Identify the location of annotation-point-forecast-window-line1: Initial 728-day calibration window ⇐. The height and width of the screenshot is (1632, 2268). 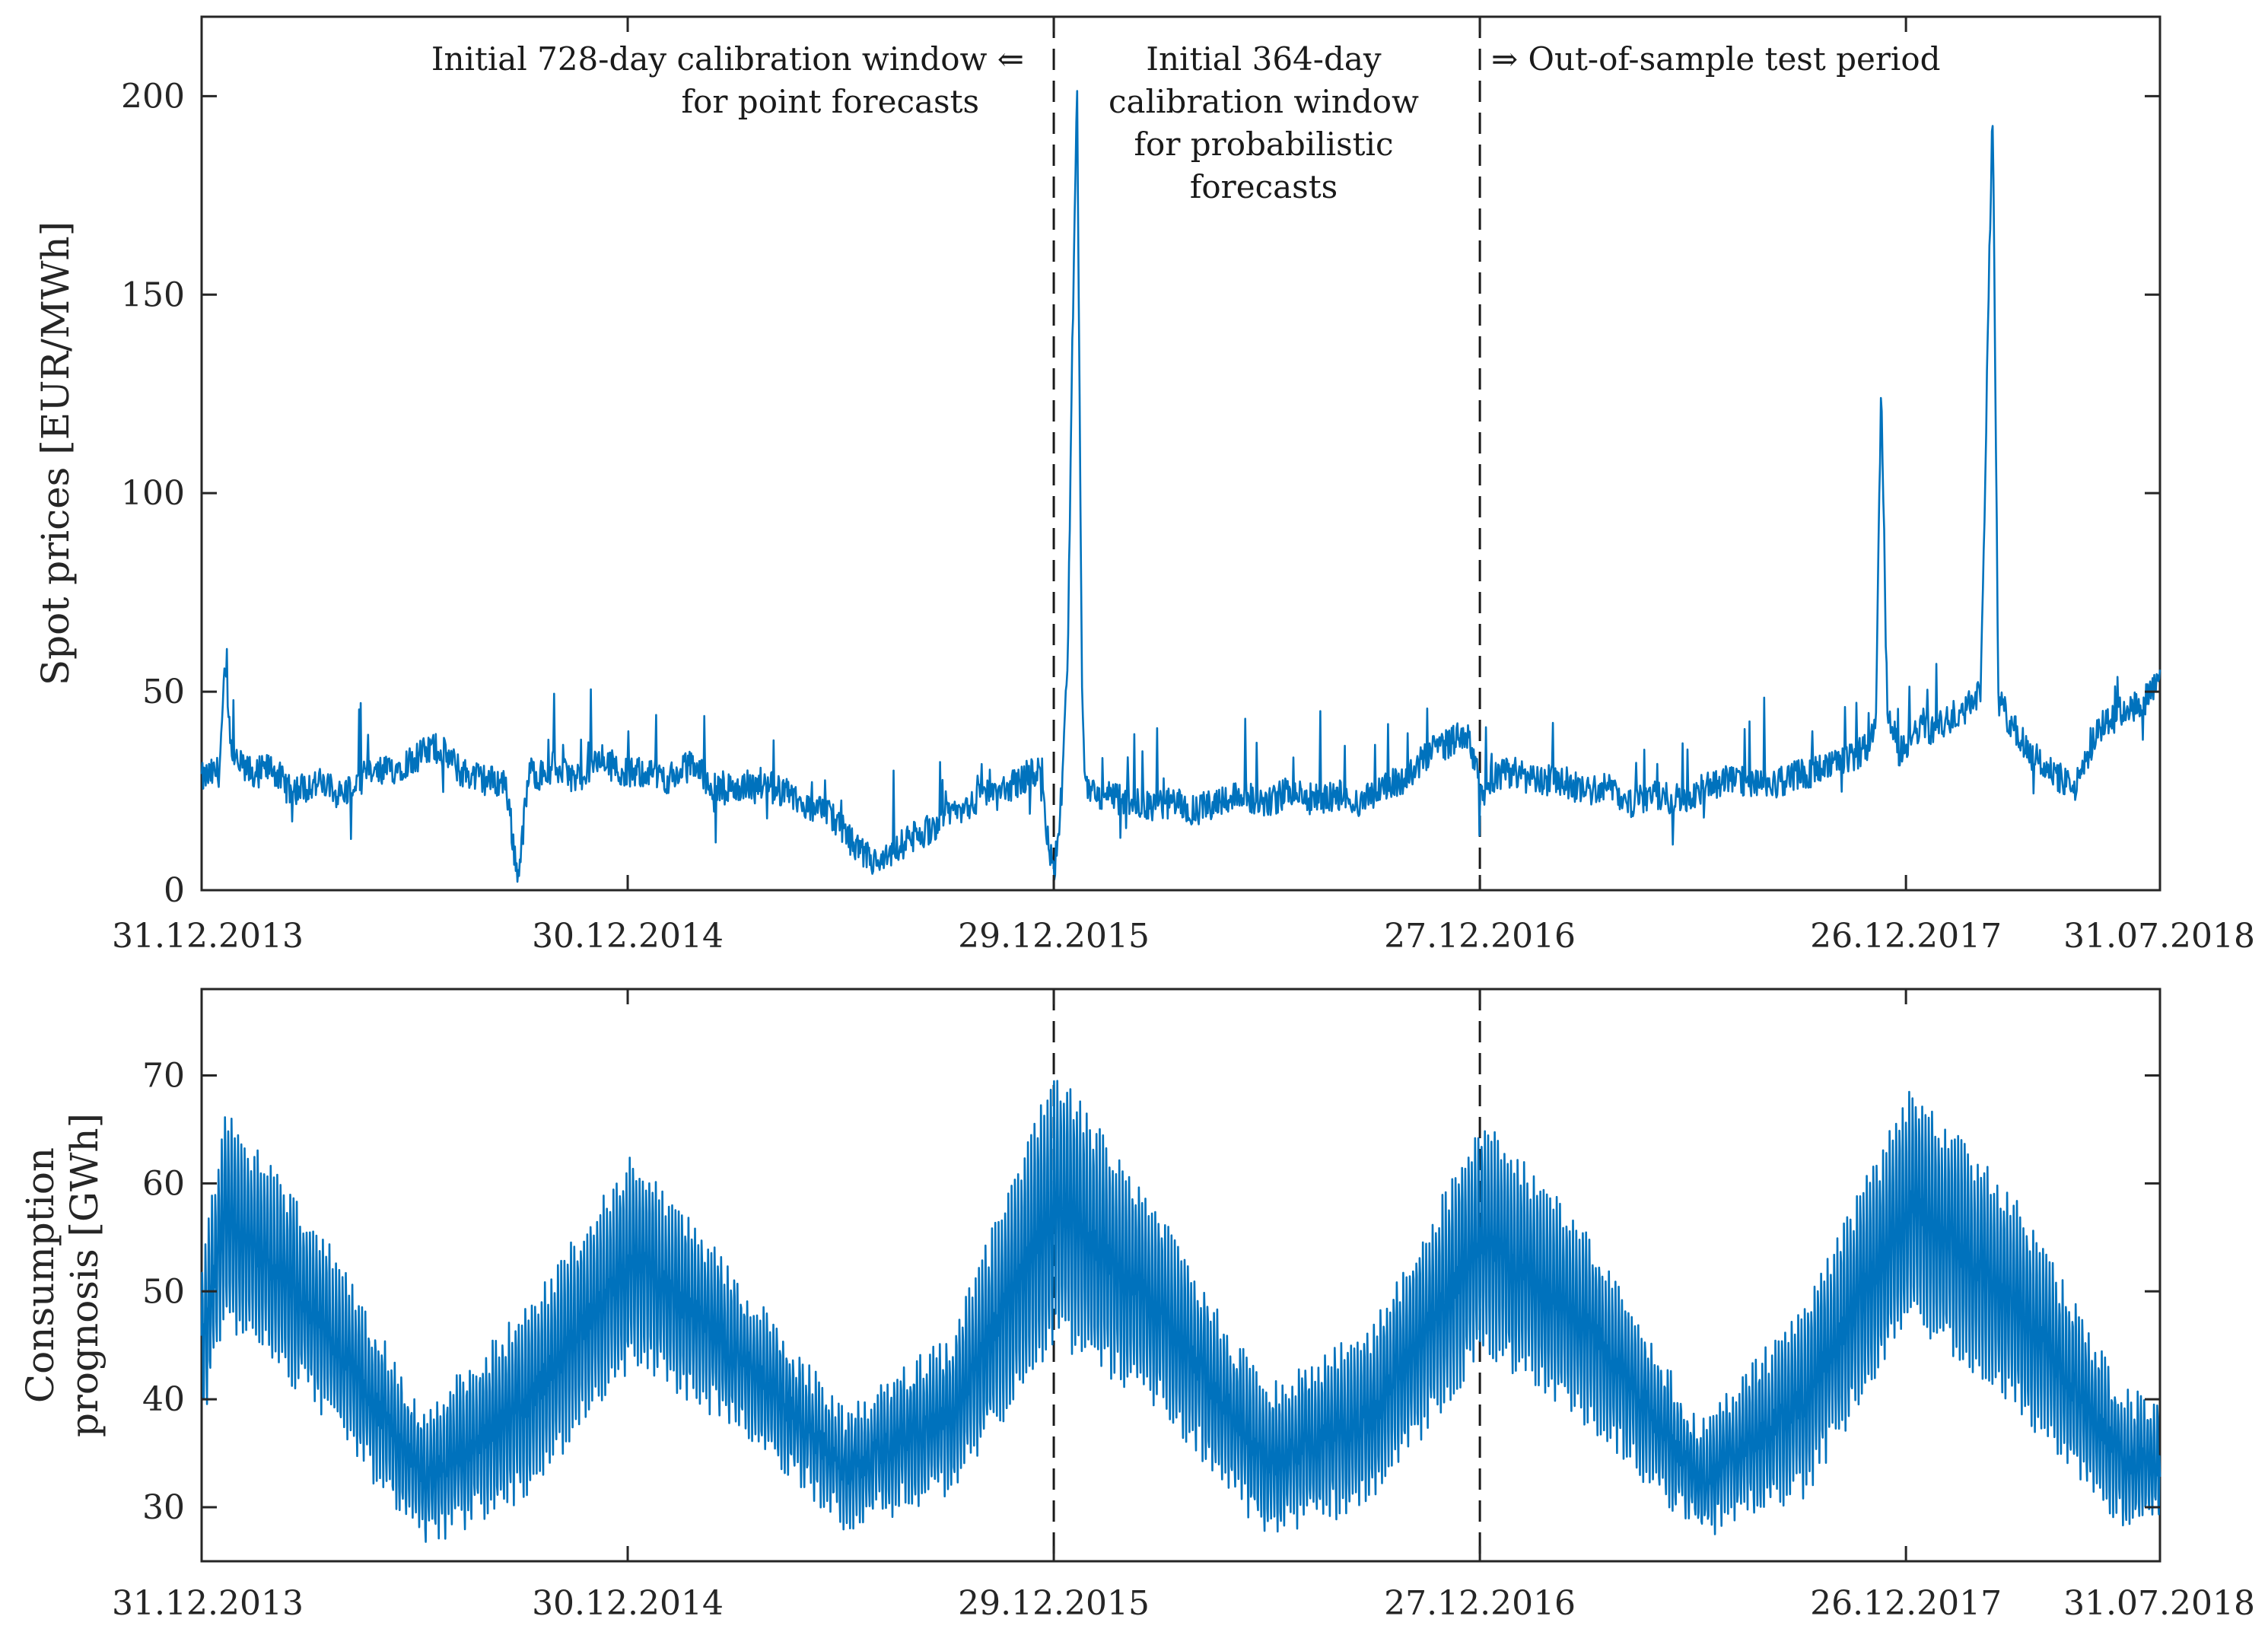
(727, 59).